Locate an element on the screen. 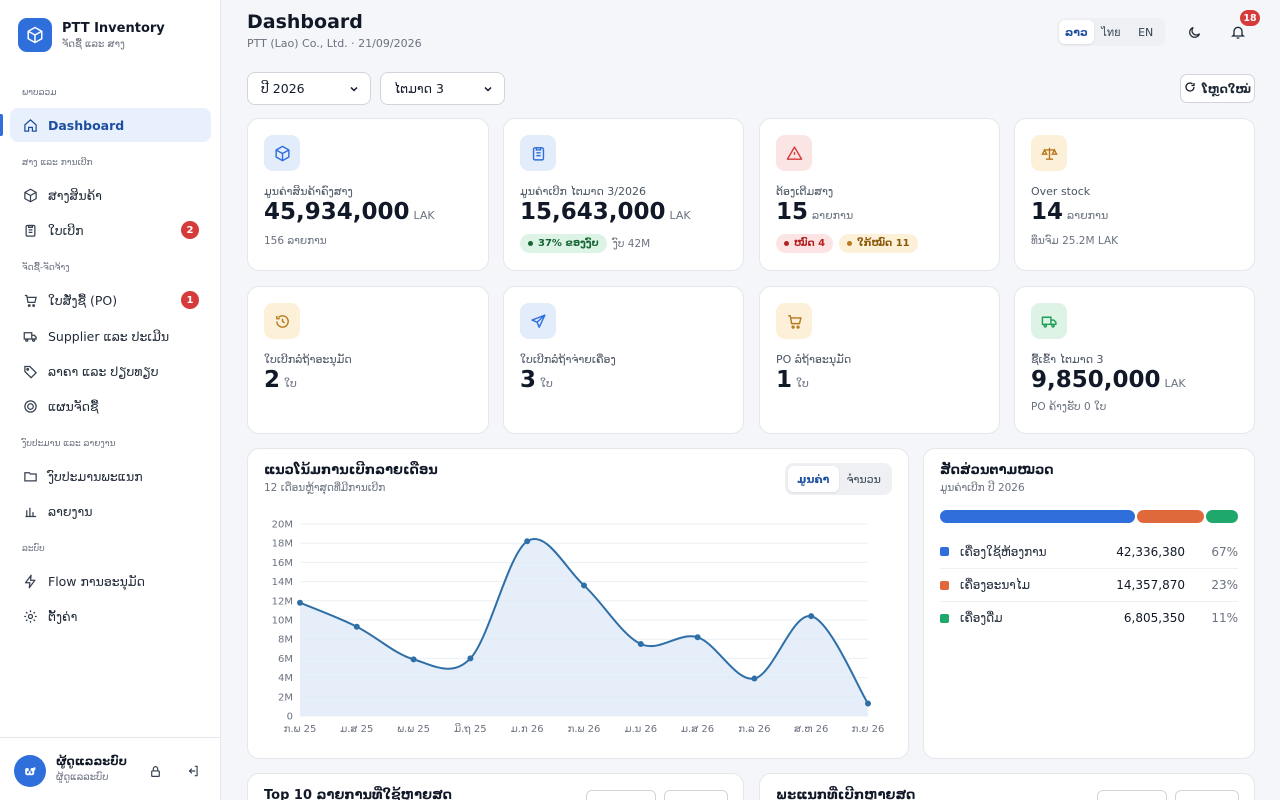 Image resolution: width=1280 pixels, height=800 pixels. category-subtitle: ມູນຄ່າເບີກ ປີ 2026 is located at coordinates (982, 488).